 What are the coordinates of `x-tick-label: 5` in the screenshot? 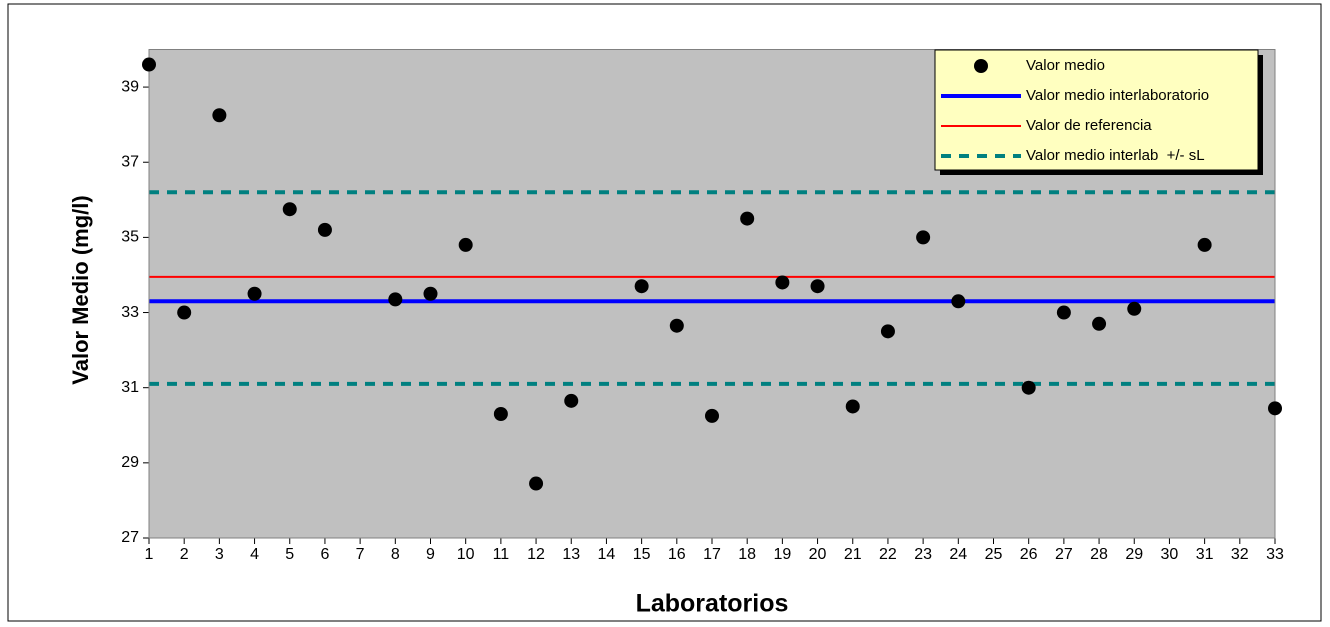 It's located at (289, 554).